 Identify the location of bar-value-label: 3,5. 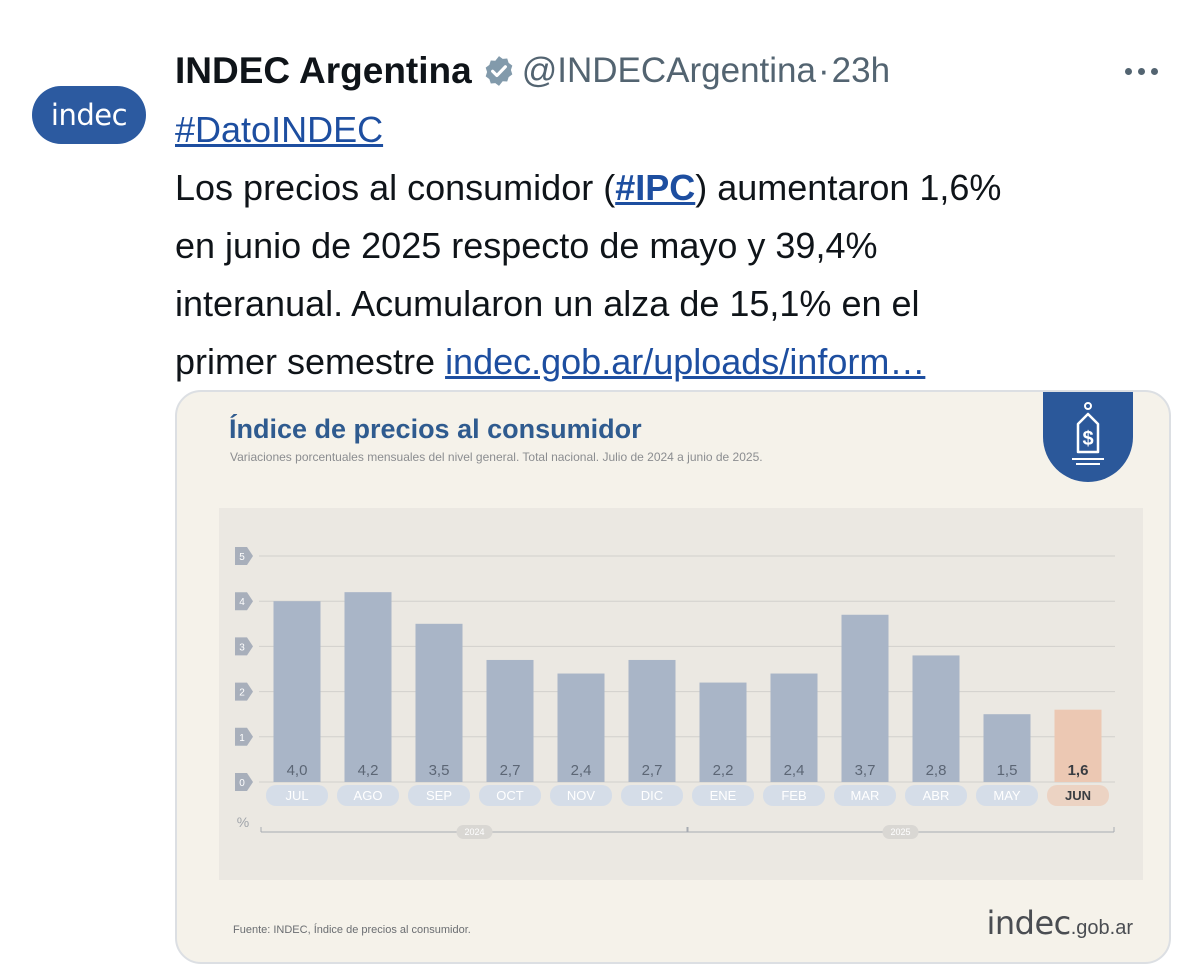
(439, 770).